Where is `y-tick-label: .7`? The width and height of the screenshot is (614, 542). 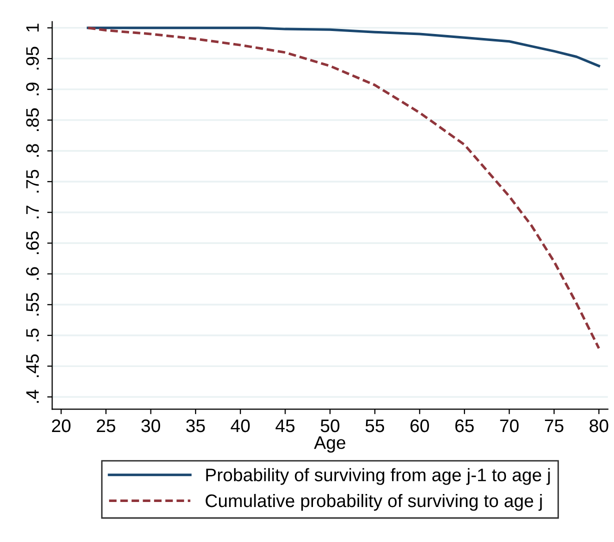 y-tick-label: .7 is located at coordinates (32, 212).